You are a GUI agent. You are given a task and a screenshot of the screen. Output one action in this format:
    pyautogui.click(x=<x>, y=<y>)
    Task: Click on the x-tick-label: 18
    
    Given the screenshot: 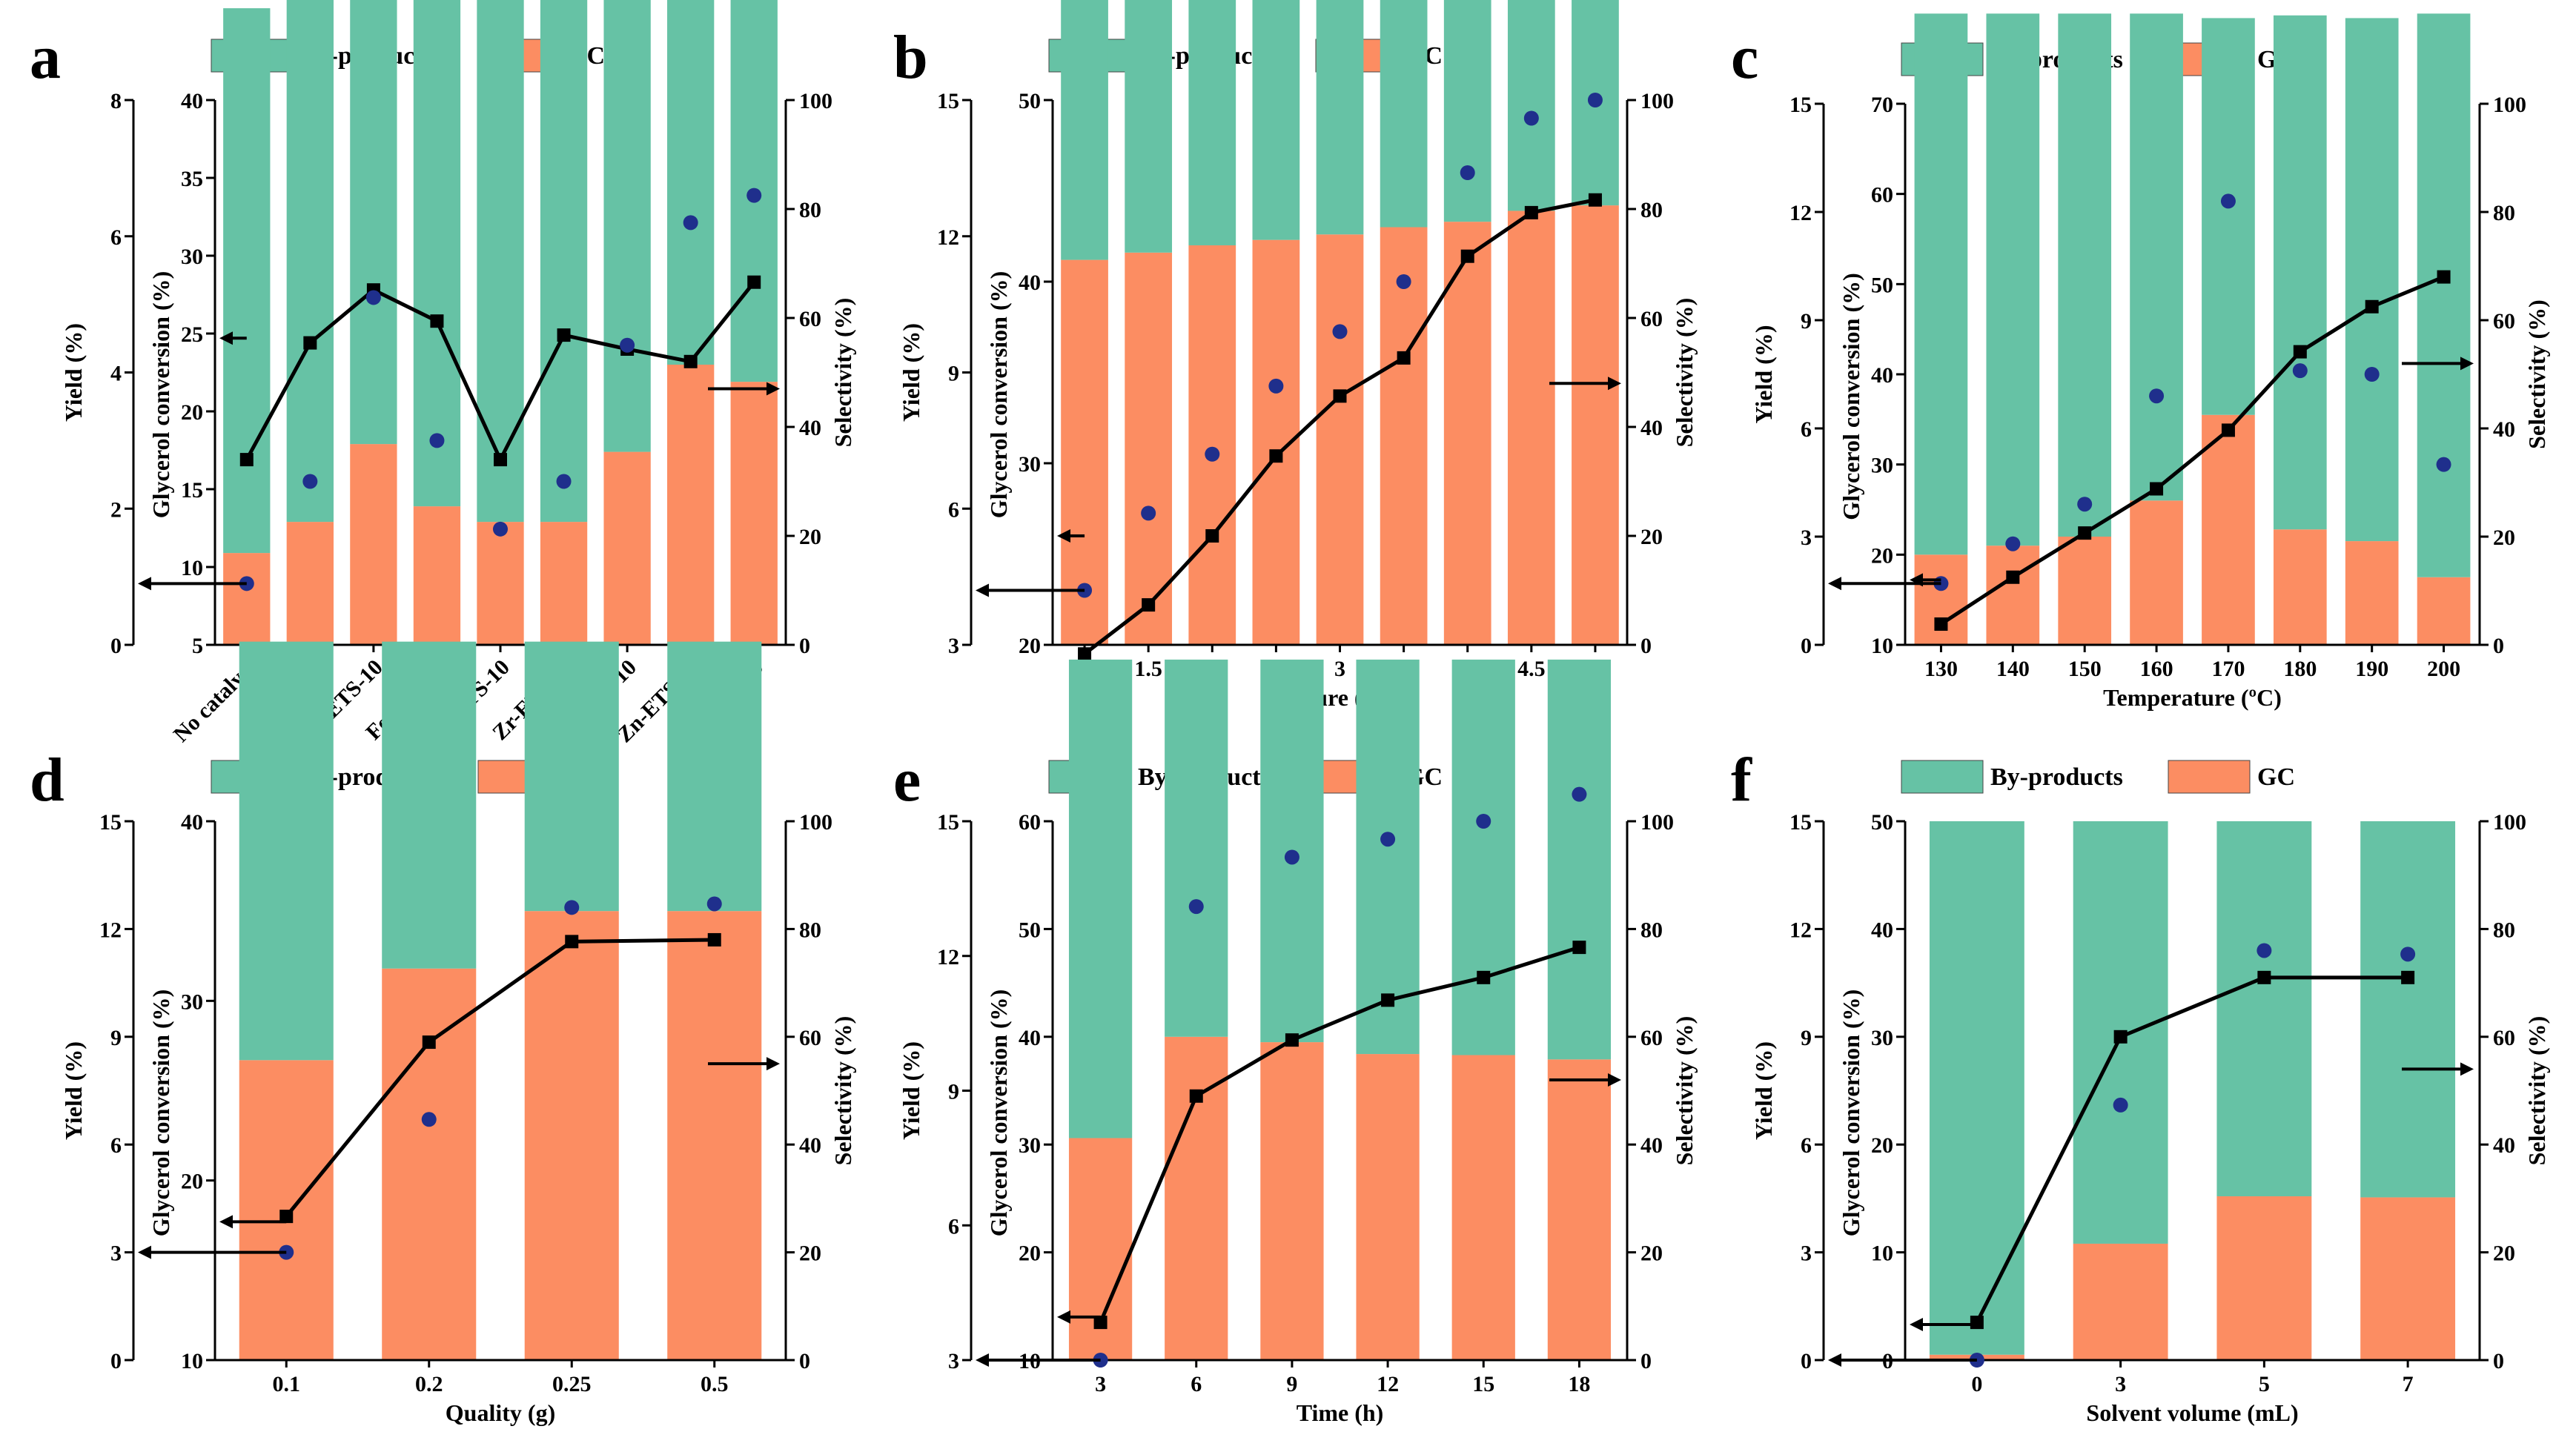 What is the action you would take?
    pyautogui.click(x=1579, y=1384)
    